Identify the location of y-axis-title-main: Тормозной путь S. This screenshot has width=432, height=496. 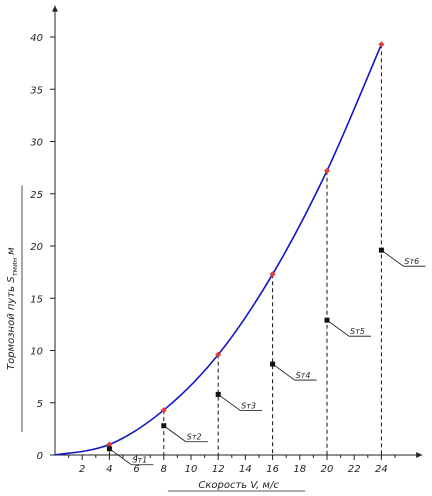
(11, 323).